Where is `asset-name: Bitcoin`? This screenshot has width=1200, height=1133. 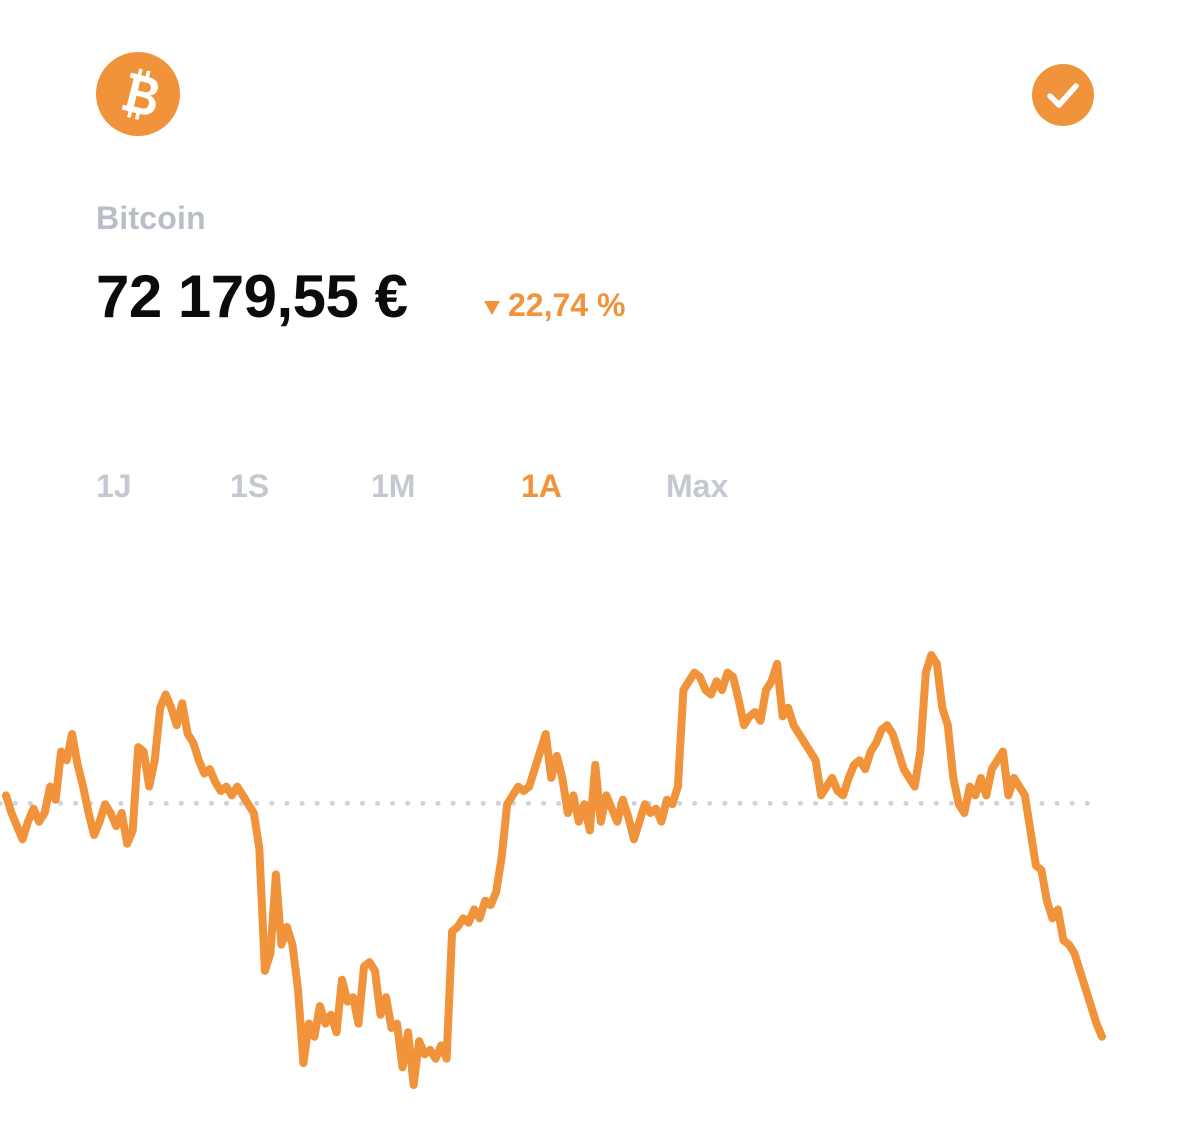 asset-name: Bitcoin is located at coordinates (151, 218).